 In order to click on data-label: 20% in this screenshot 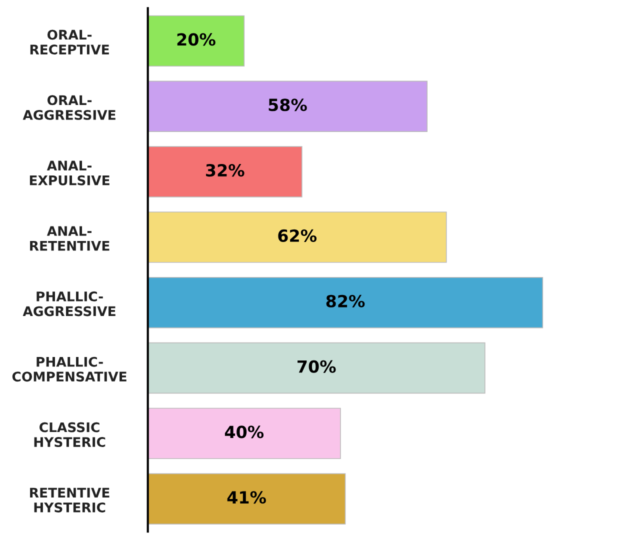, I will do `click(196, 39)`.